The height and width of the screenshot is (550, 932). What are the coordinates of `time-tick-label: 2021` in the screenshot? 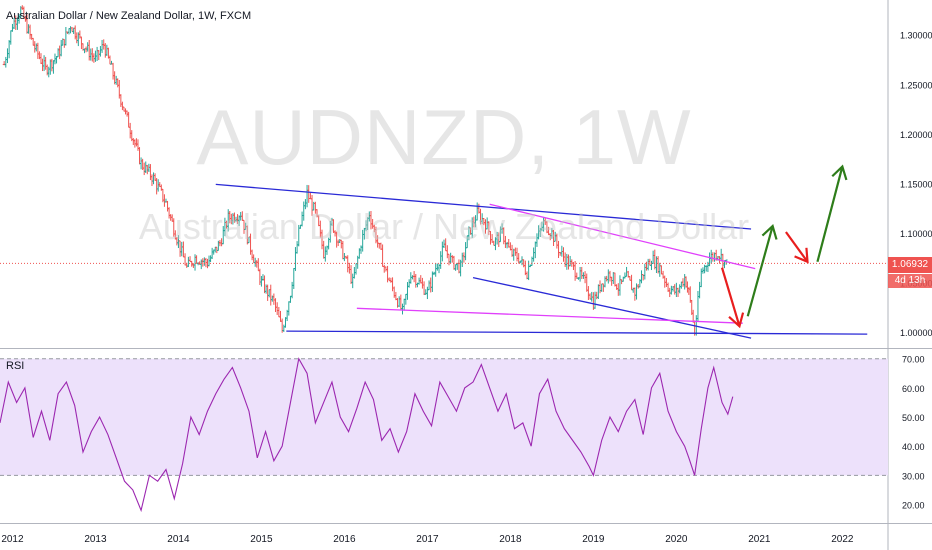 It's located at (759, 539).